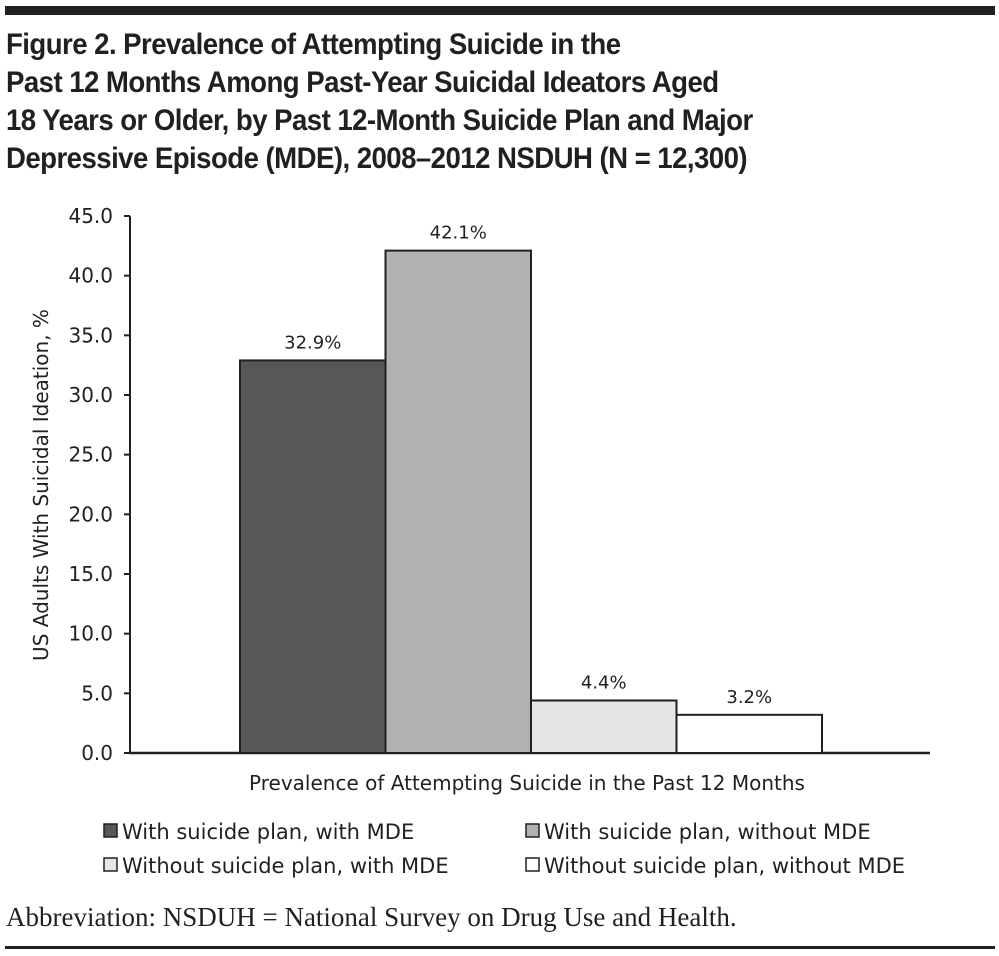  Describe the element at coordinates (90, 455) in the screenshot. I see `y-tick-label: 25.0` at that location.